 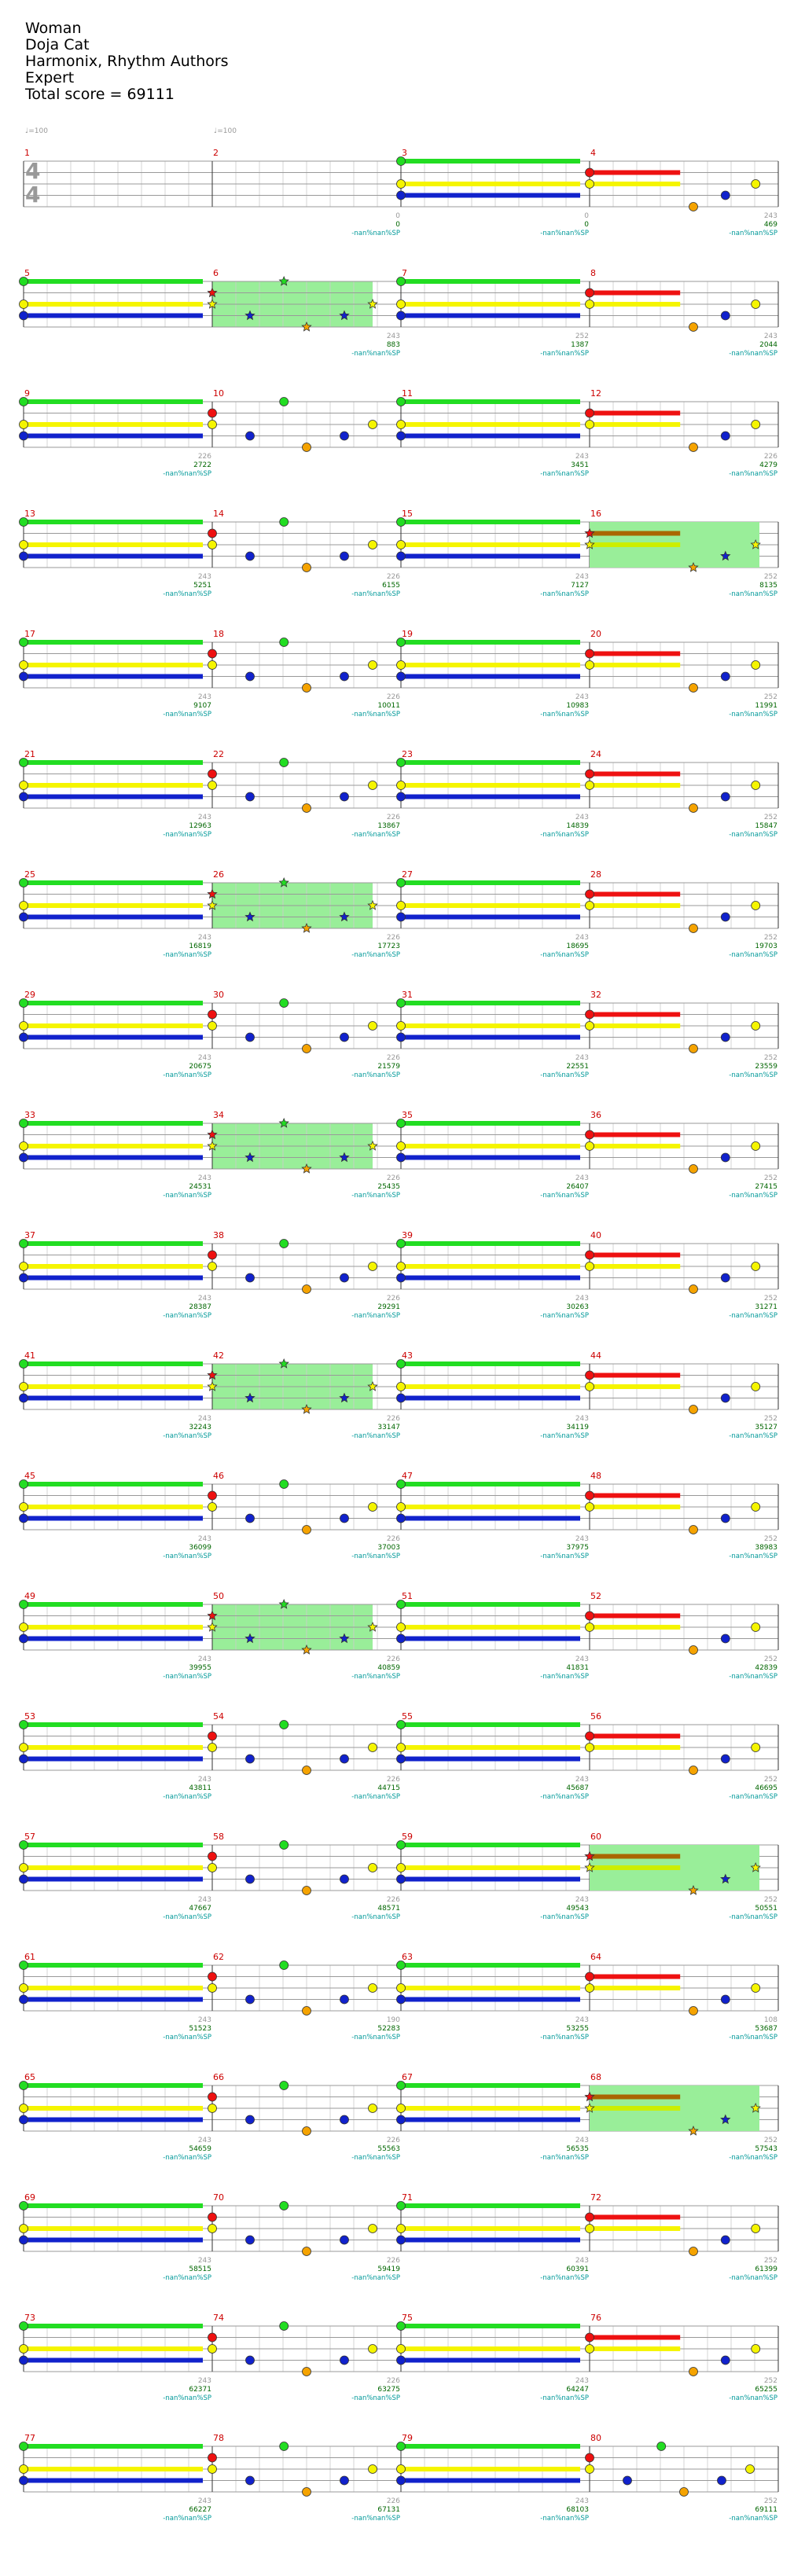 What do you see at coordinates (407, 1957) in the screenshot?
I see `measure-number: 63` at bounding box center [407, 1957].